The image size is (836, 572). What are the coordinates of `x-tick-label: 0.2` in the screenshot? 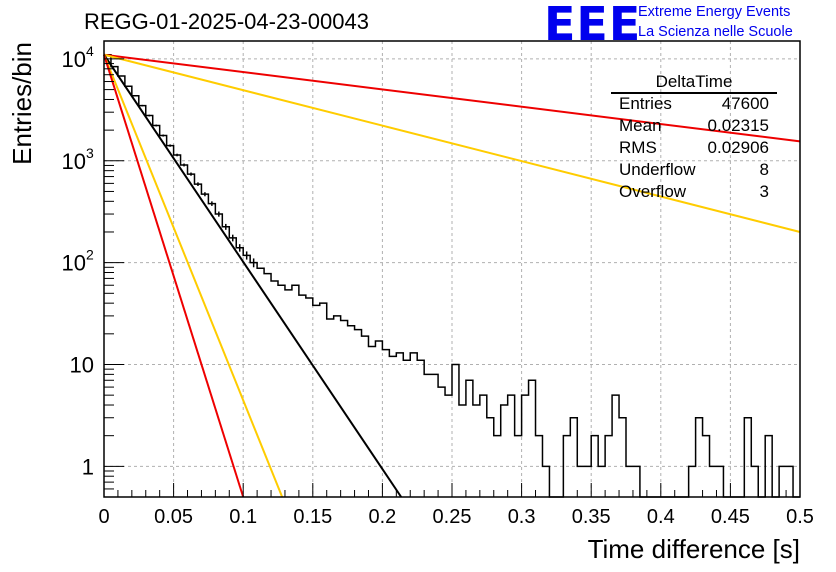 It's located at (382, 517).